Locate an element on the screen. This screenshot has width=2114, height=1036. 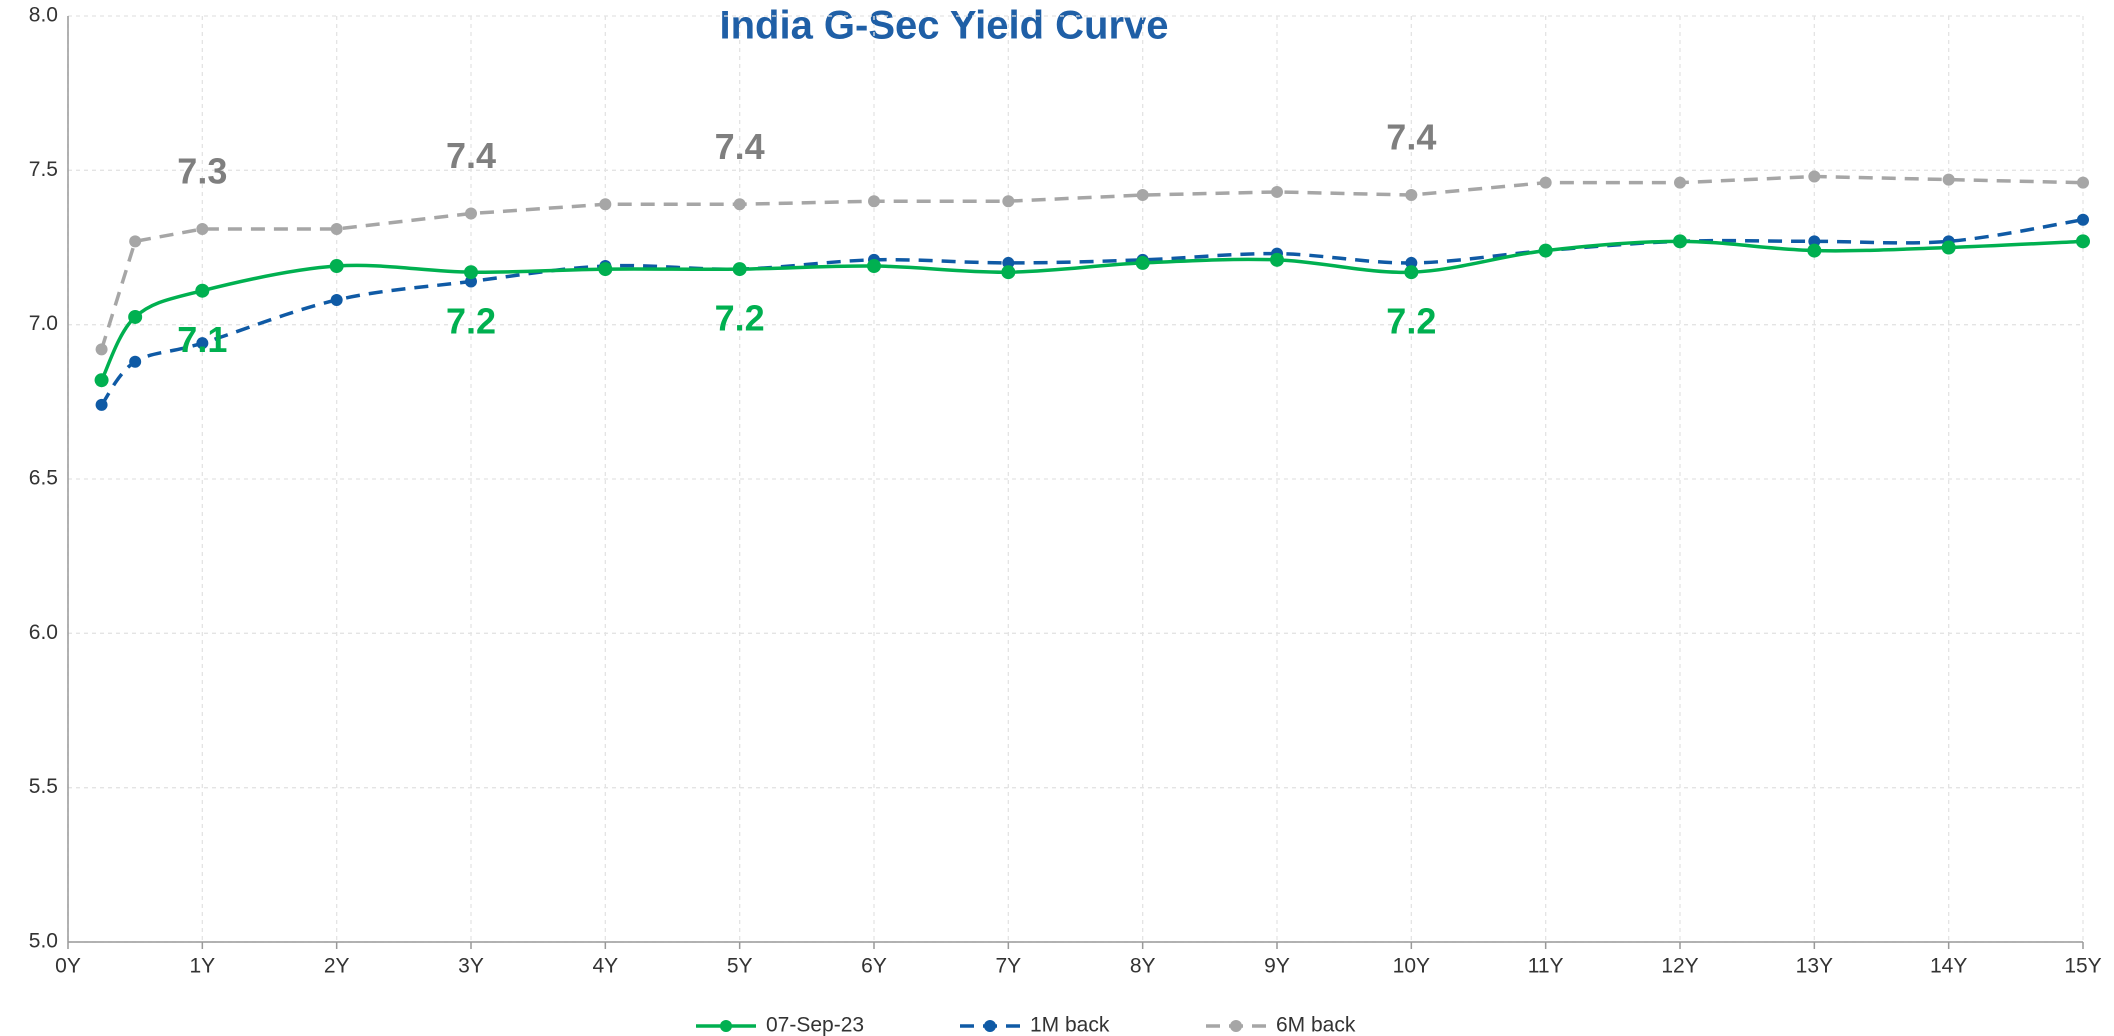
x-tick-label: 0Y is located at coordinates (68, 966).